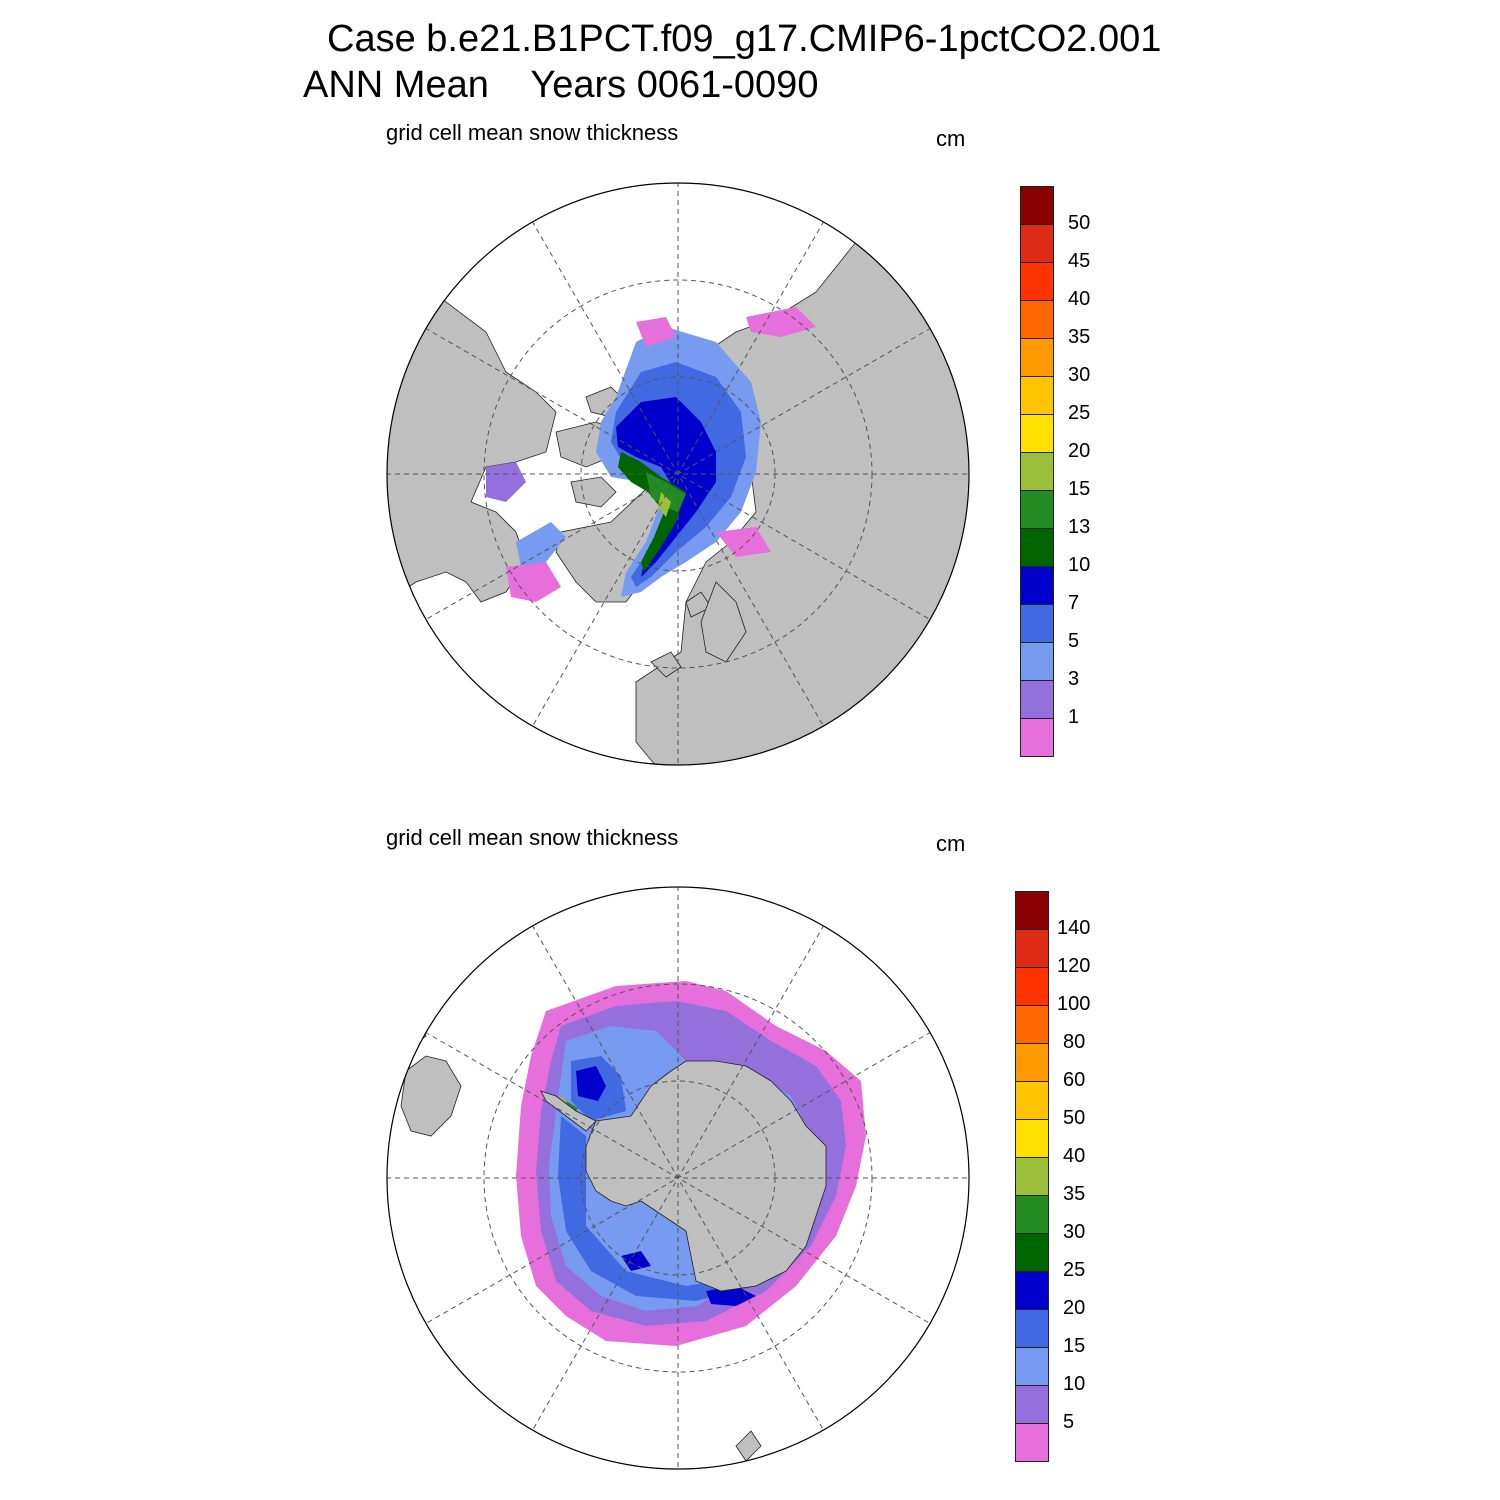 This screenshot has height=1500, width=1500. I want to click on north-units-label: cm, so click(951, 138).